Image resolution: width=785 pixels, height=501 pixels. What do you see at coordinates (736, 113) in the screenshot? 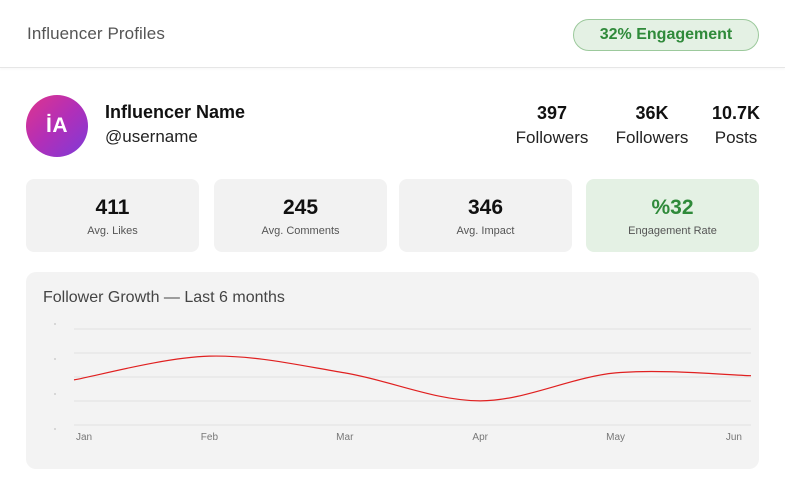
I see `stat-value: 10.7K` at bounding box center [736, 113].